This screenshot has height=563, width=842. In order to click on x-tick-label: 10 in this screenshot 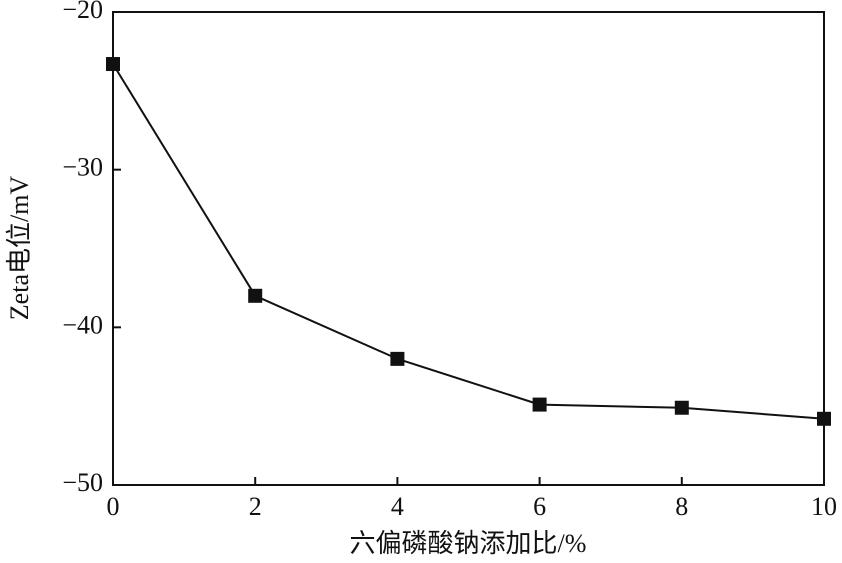, I will do `click(824, 506)`.